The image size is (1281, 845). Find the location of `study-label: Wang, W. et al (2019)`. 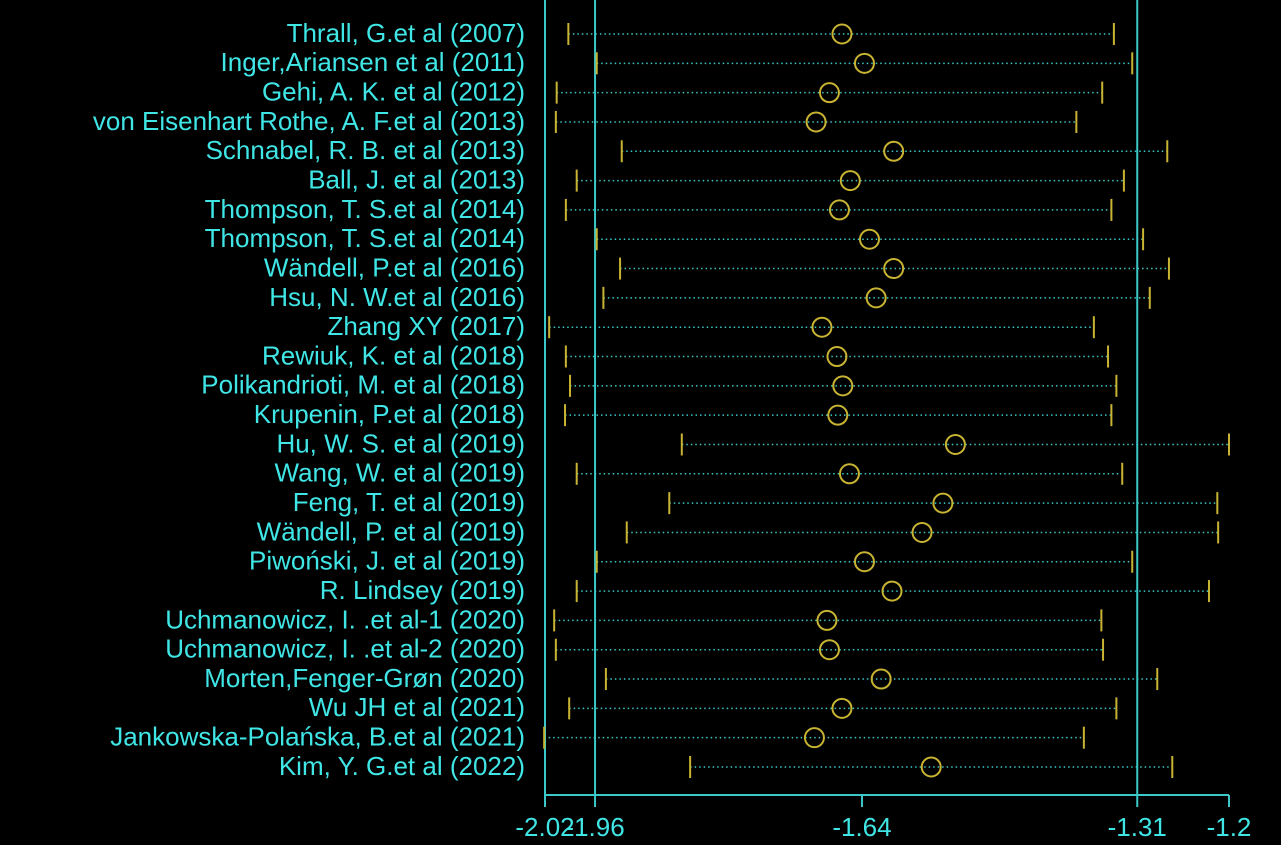

study-label: Wang, W. et al (2019) is located at coordinates (400, 473).